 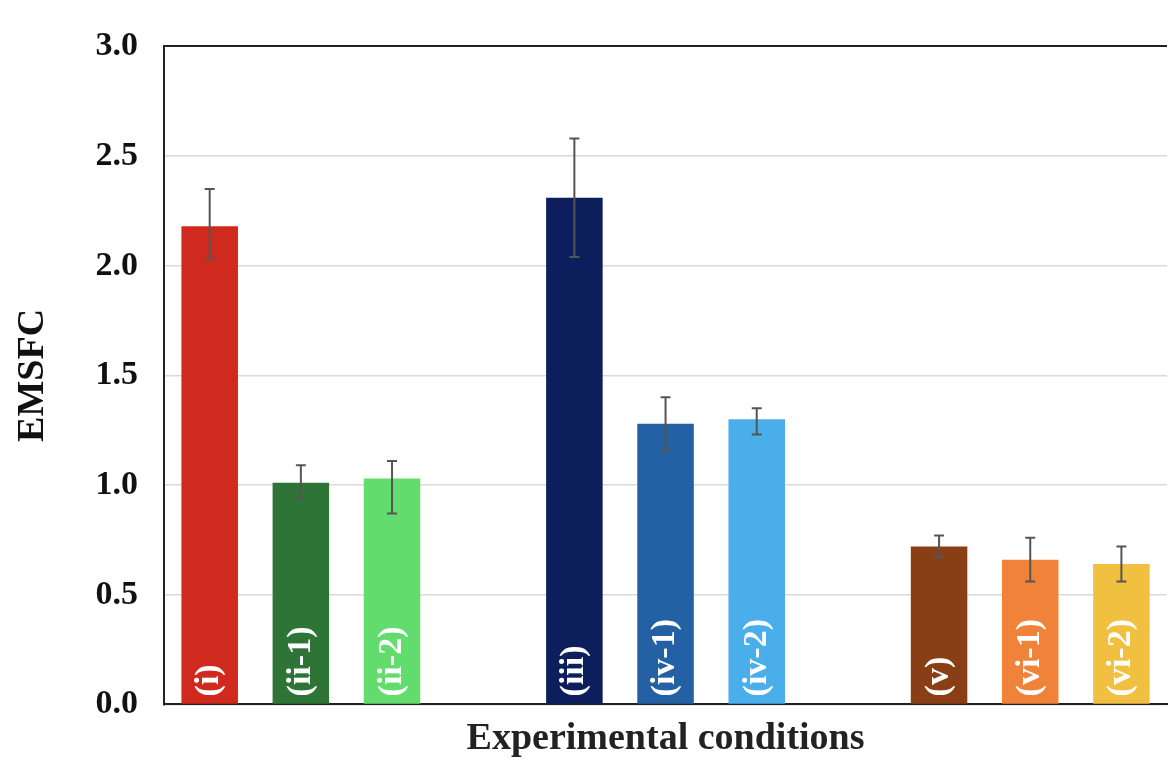 I want to click on y-tick-label: 1.5, so click(x=117, y=373).